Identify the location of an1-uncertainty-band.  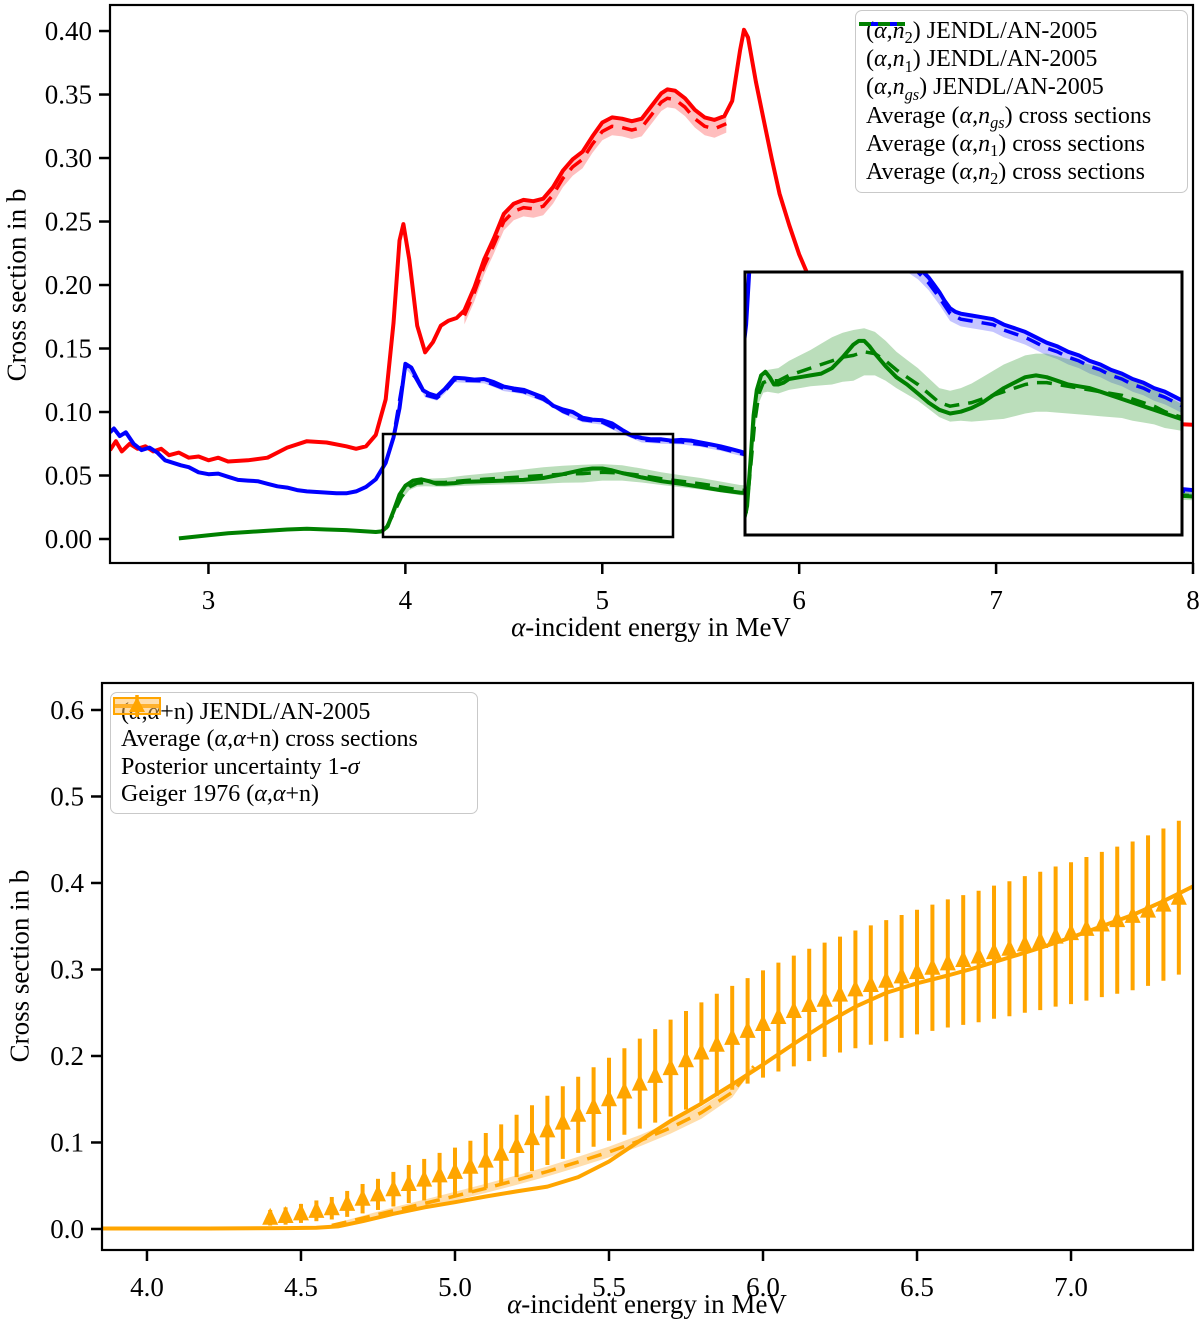
(595, 207).